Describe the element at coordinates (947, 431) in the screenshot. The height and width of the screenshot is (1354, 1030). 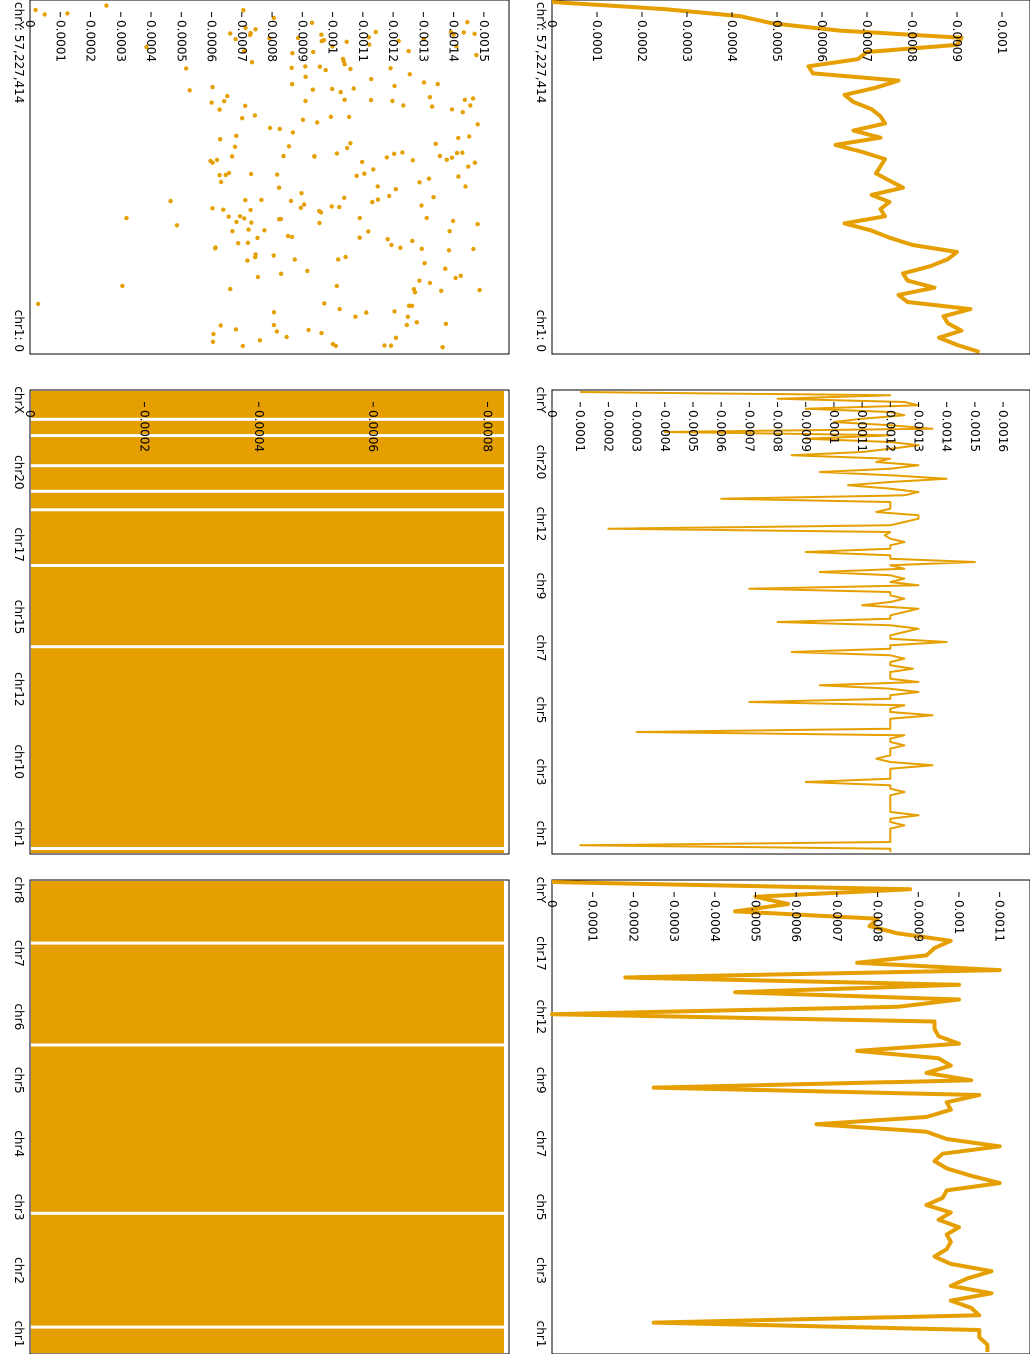
I see `y-tick-label: 0.0014` at that location.